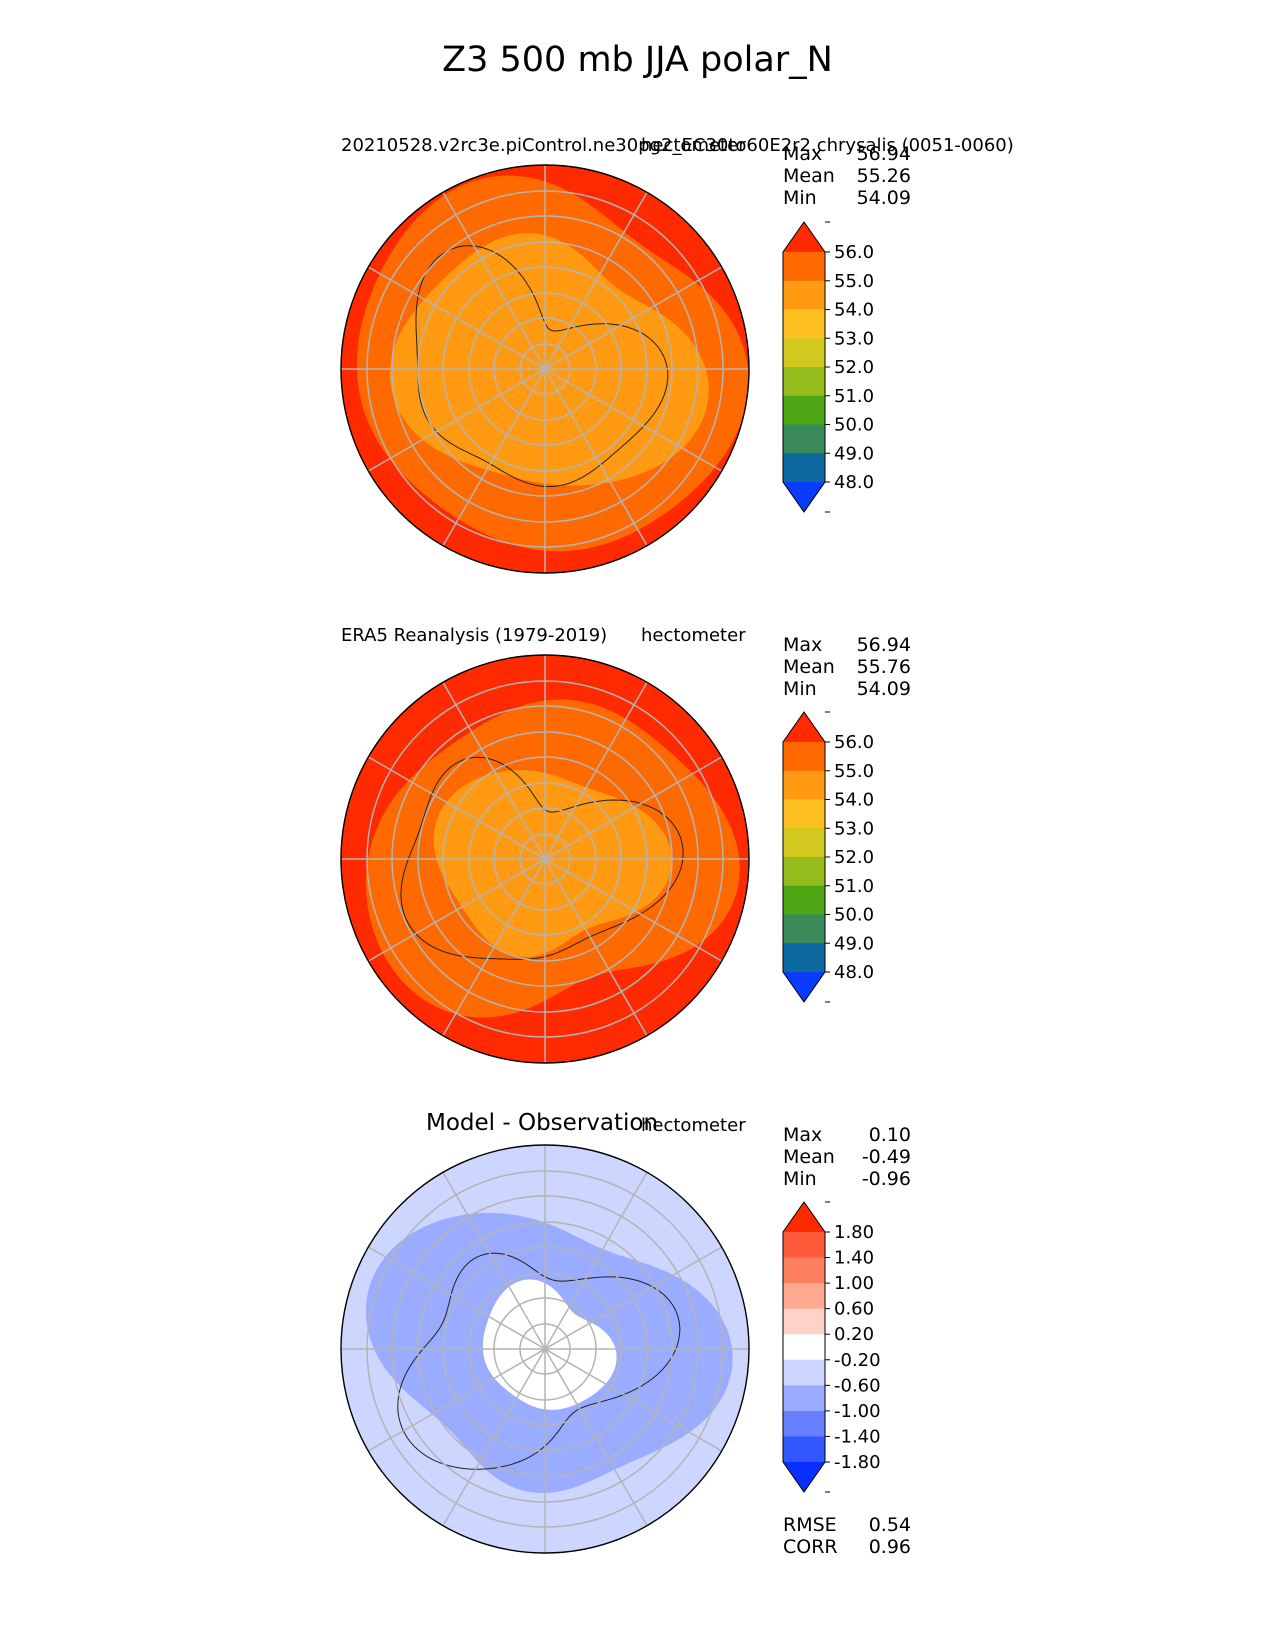  What do you see at coordinates (857, 1360) in the screenshot?
I see `colorbar-tick-label: -0.20` at bounding box center [857, 1360].